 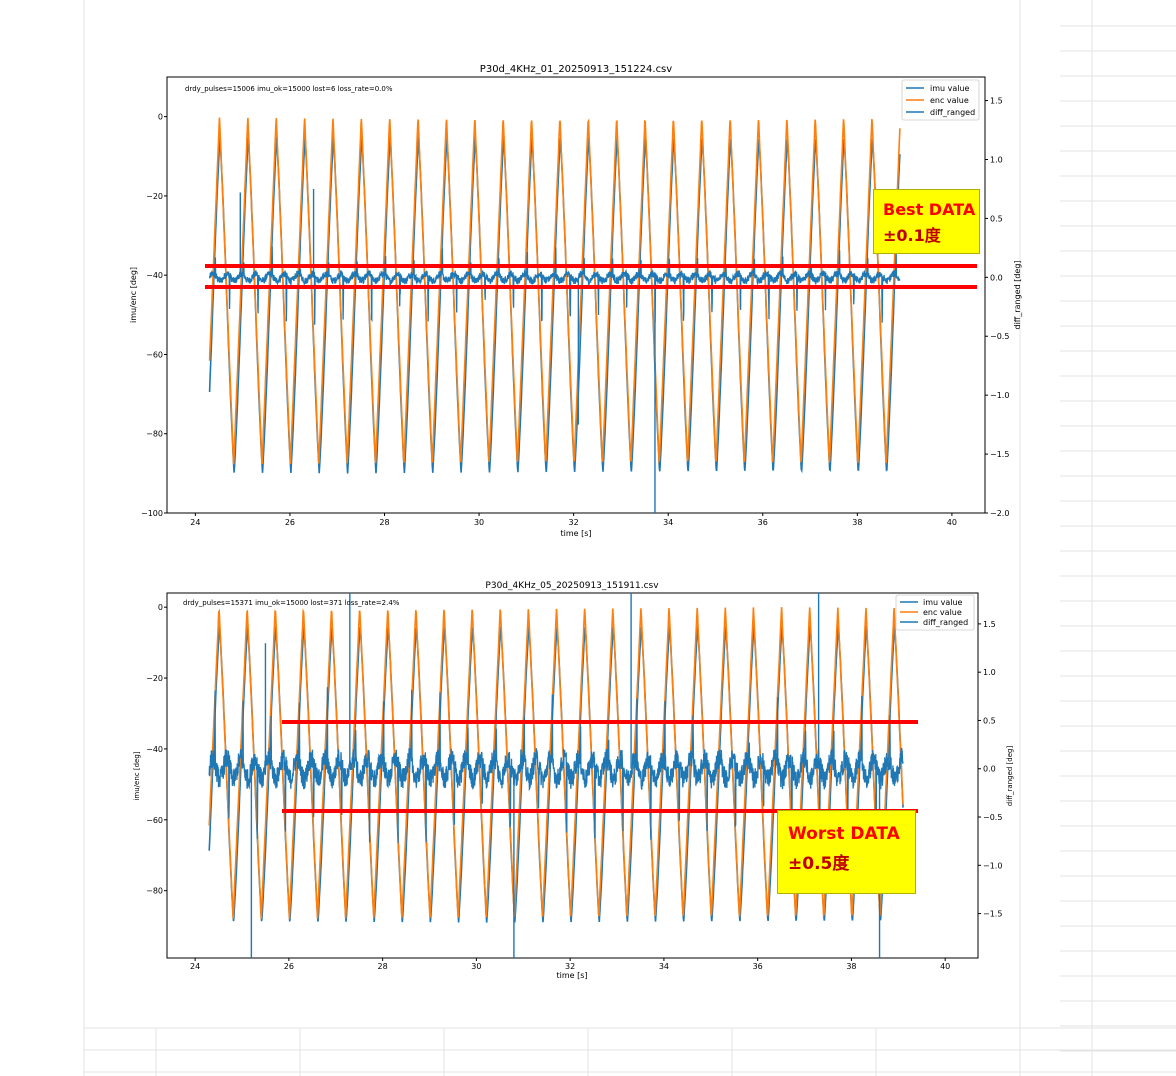 I want to click on chart-1-y2-ticks: 1.5 1.0 0.5 0.0 −0.5 −1.0 −1.5 −2.0, so click(x=997, y=307).